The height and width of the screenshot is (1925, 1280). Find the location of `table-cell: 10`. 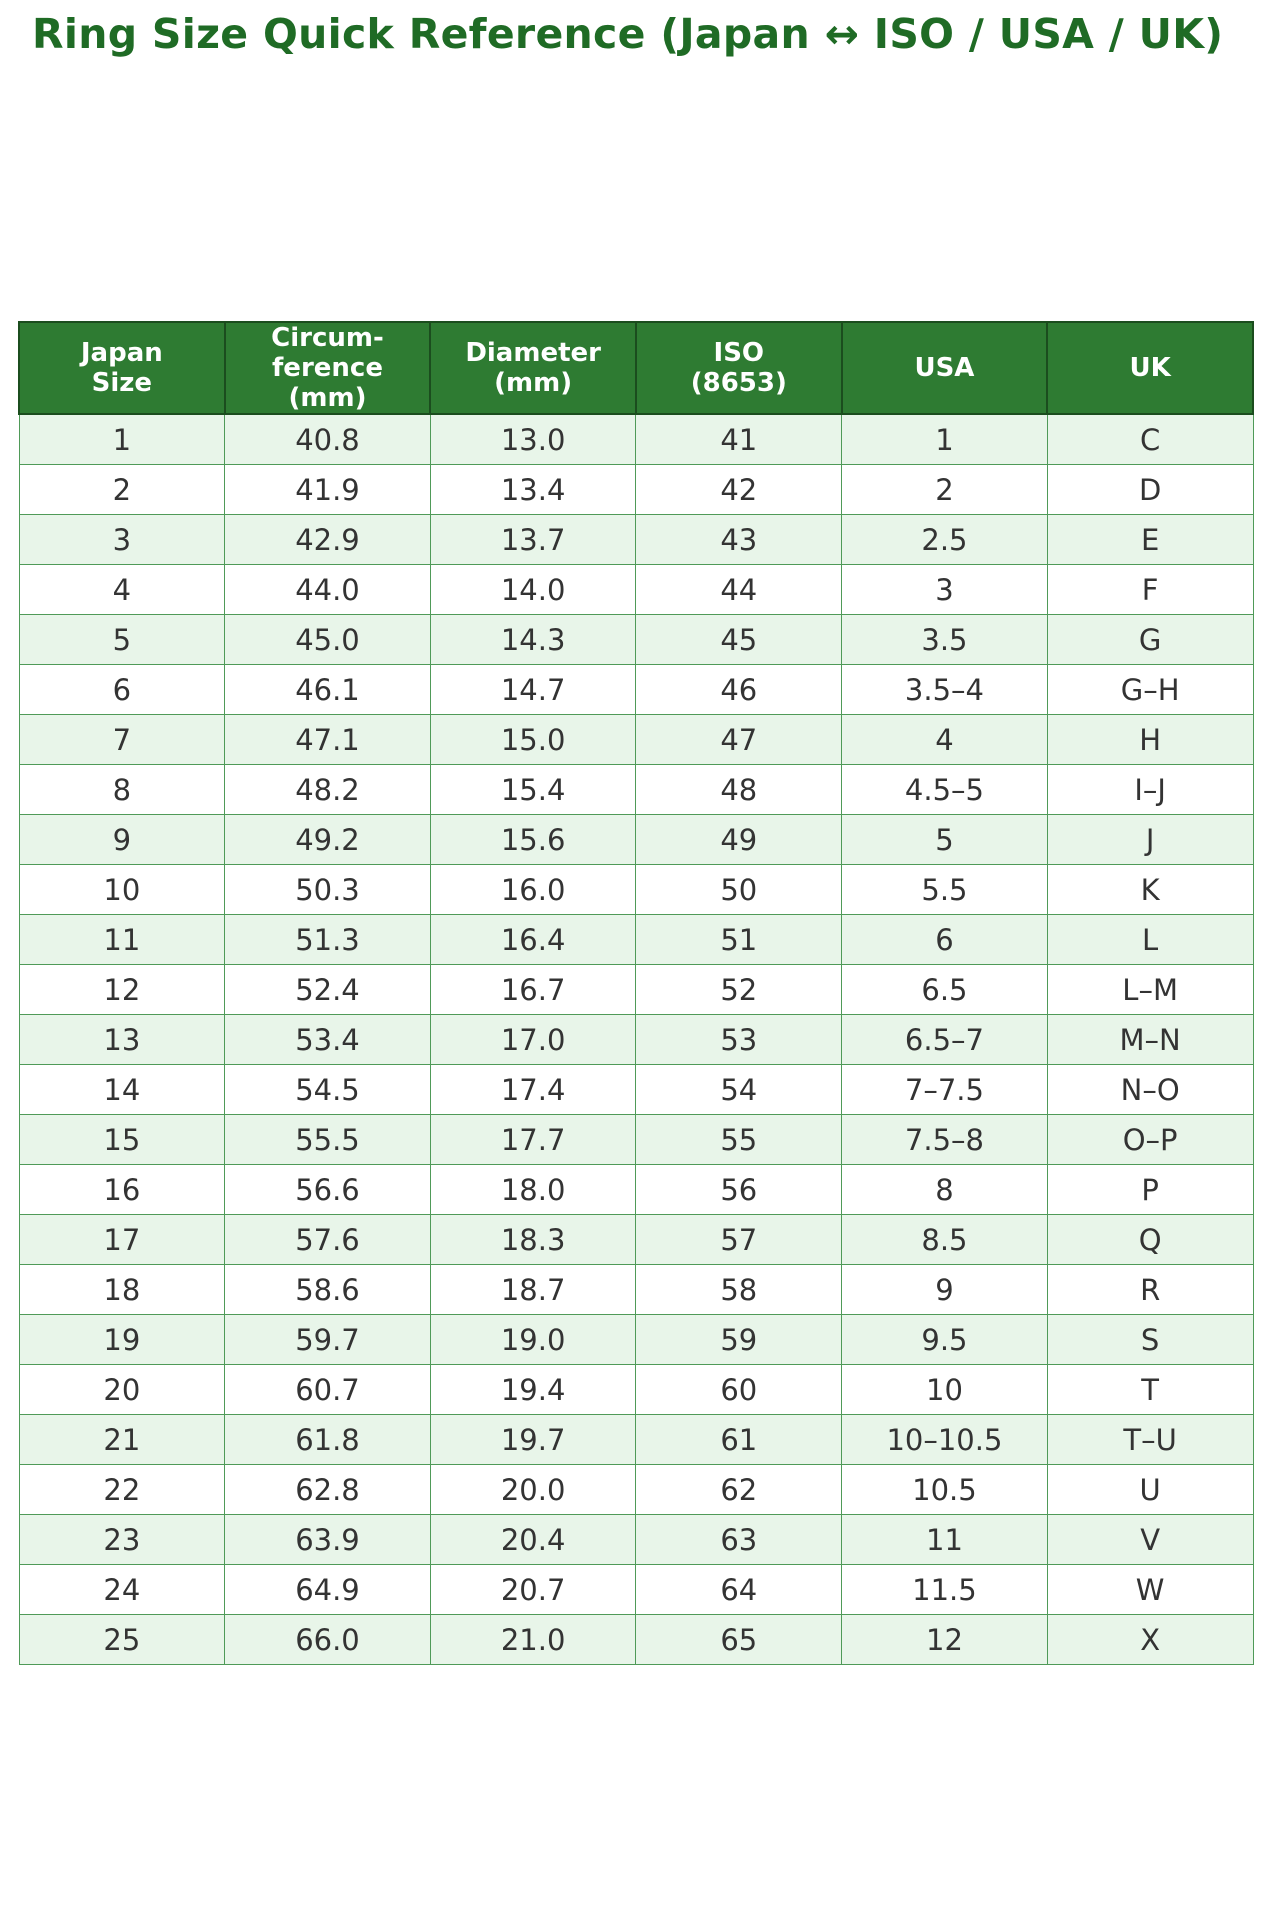

table-cell: 10 is located at coordinates (122, 889).